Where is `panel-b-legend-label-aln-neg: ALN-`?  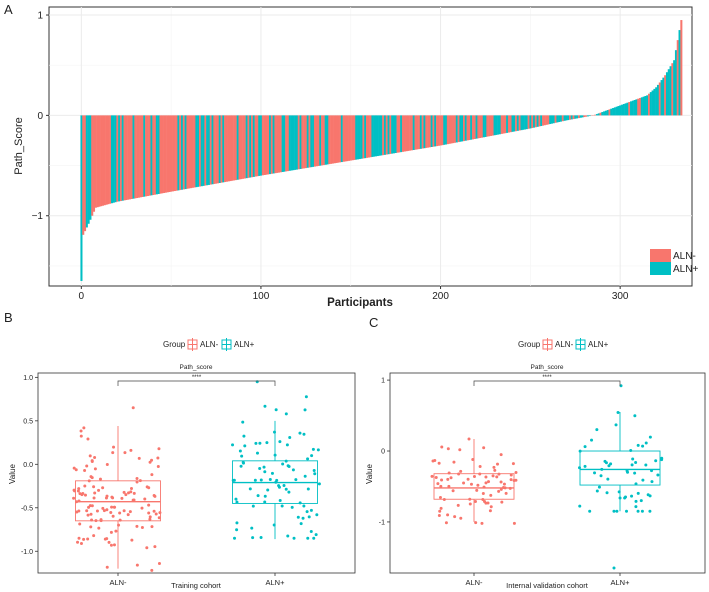 panel-b-legend-label-aln-neg: ALN- is located at coordinates (209, 344).